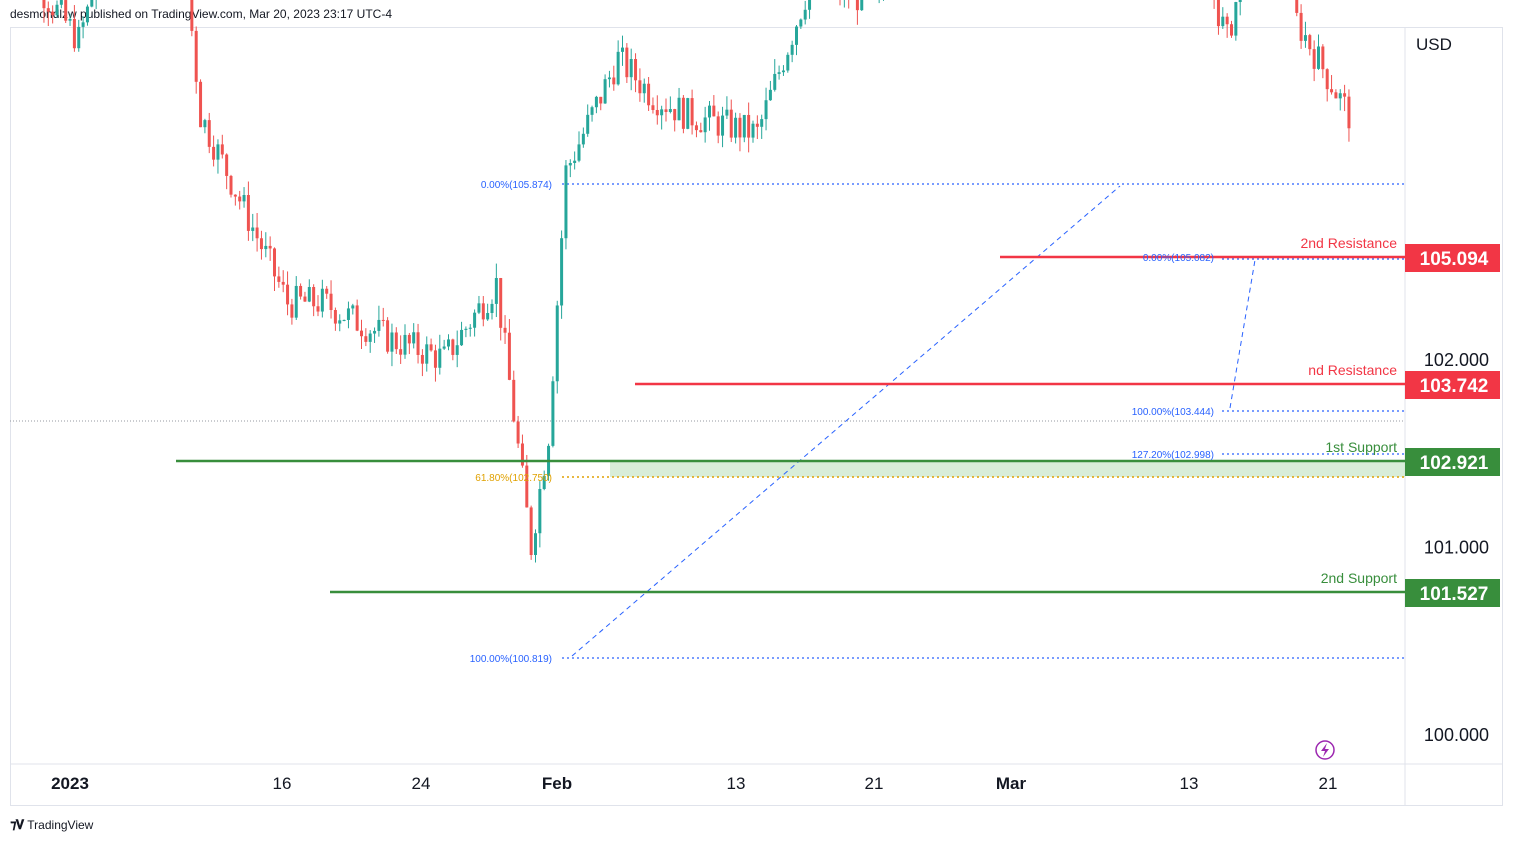 This screenshot has height=842, width=1514. I want to click on footer: ⁊𝐕 TradingView, so click(51, 825).